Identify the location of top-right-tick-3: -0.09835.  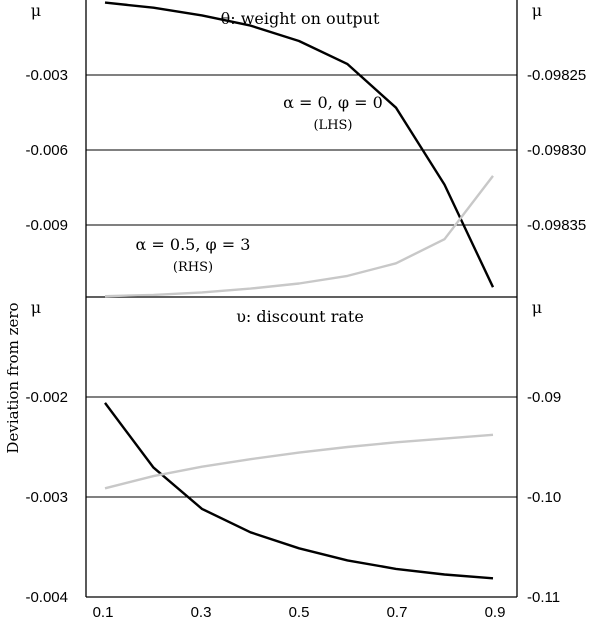
(556, 225).